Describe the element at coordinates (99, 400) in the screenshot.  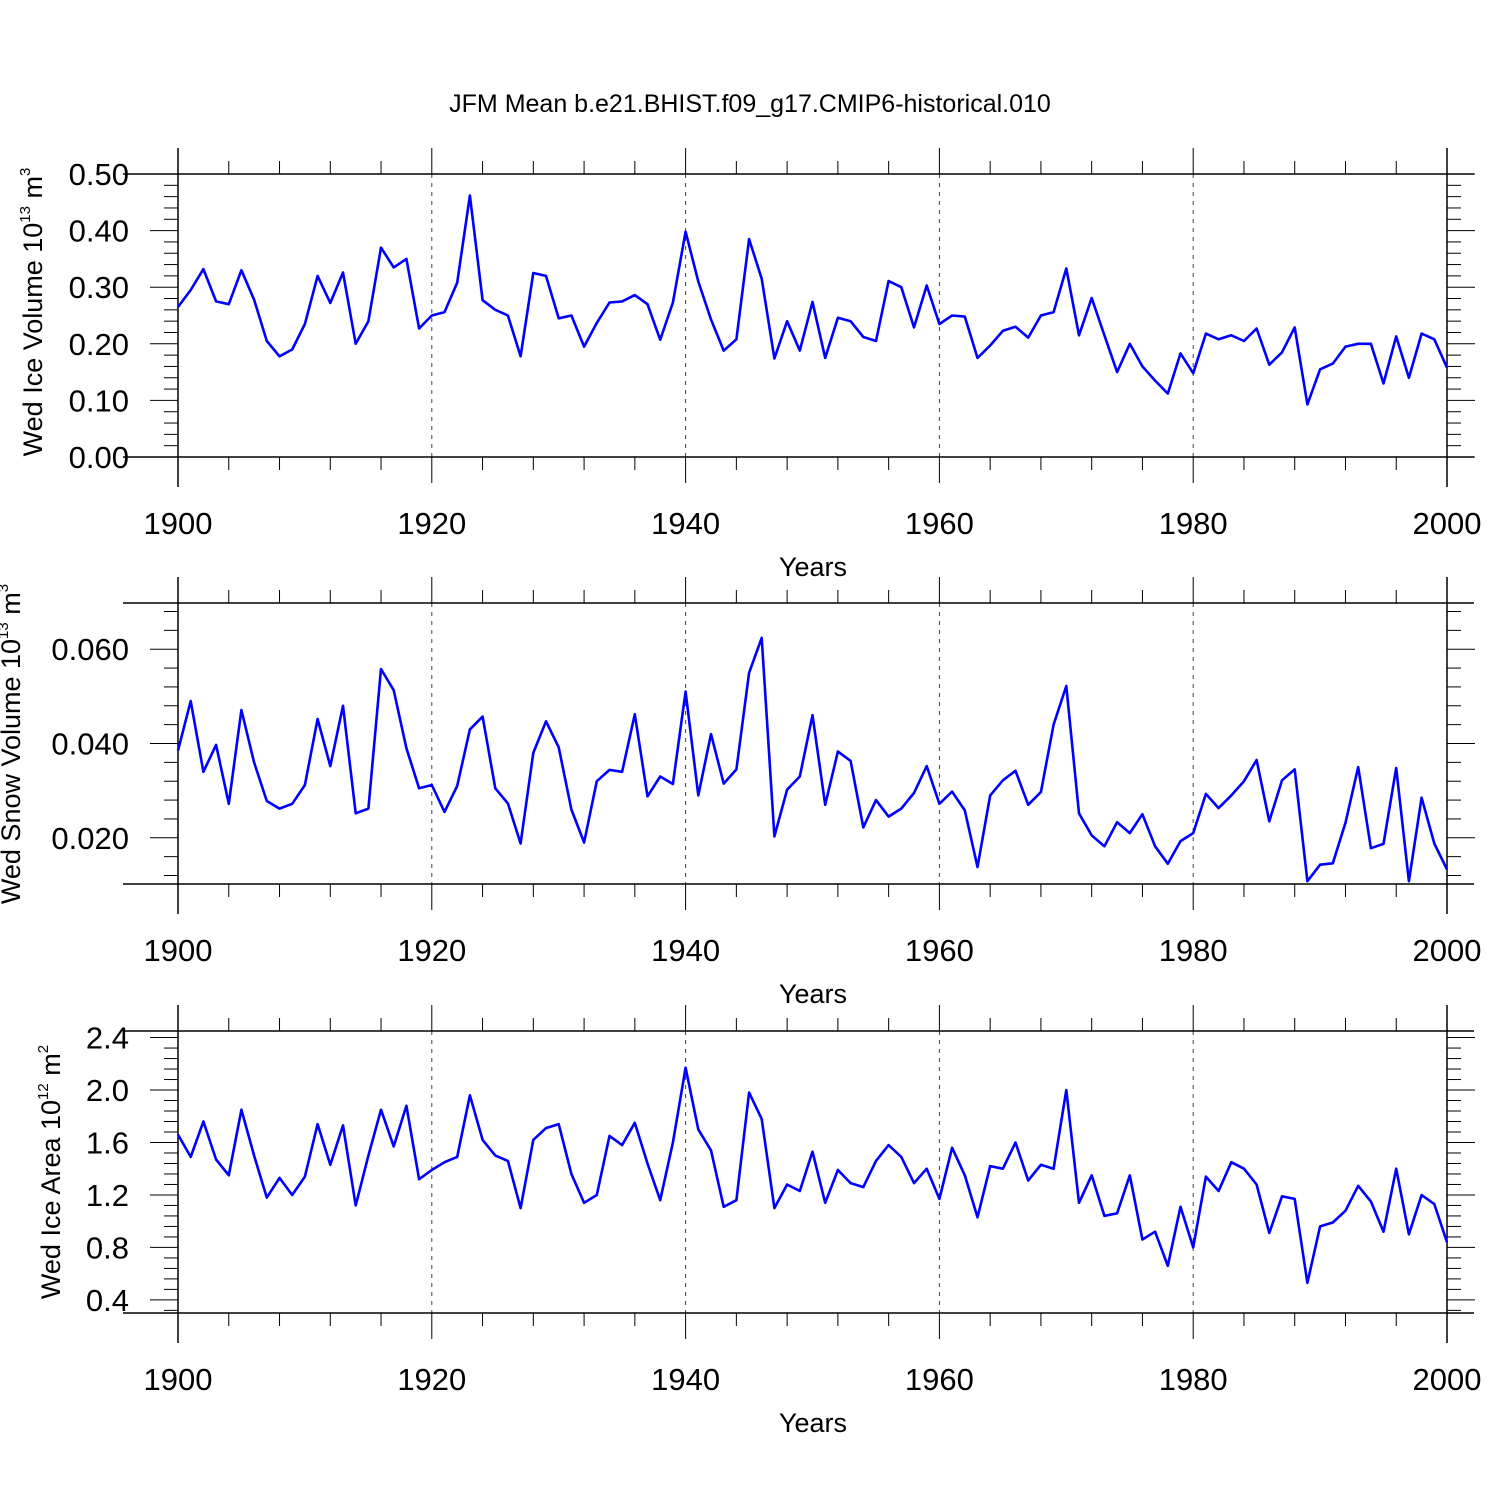
I see `y-tick-label: 0.10` at that location.